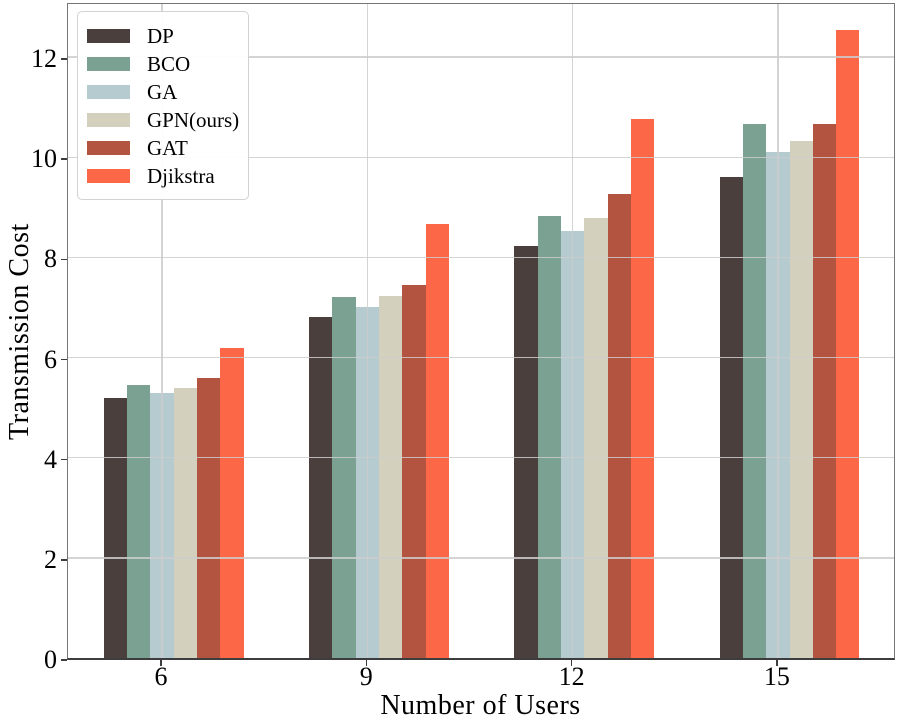  Describe the element at coordinates (366, 676) in the screenshot. I see `x-tick-label-9: 9` at that location.